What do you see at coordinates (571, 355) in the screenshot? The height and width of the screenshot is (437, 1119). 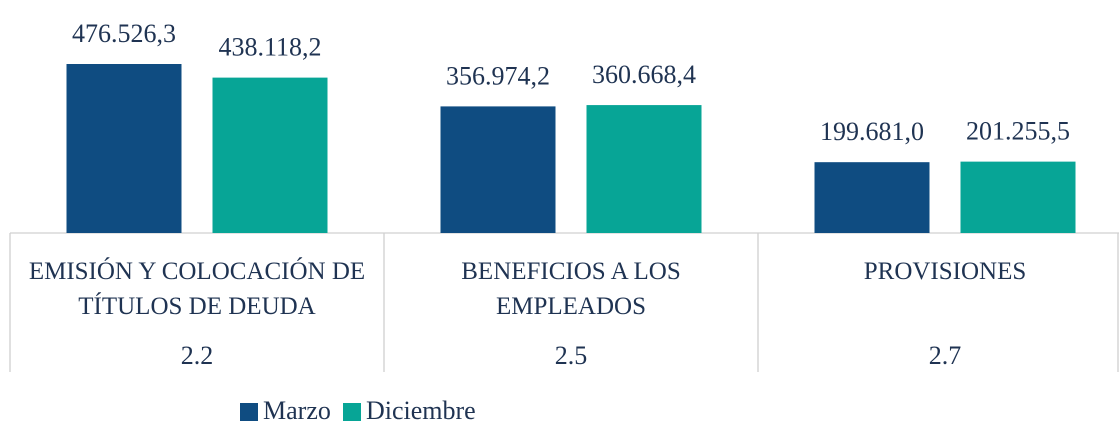 I see `category-code: 2.5` at bounding box center [571, 355].